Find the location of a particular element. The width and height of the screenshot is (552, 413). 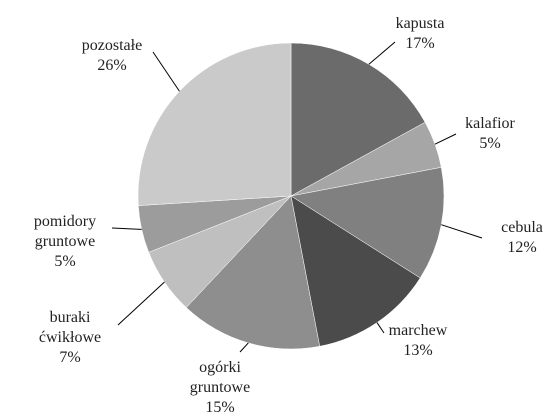

category-label: ćwikłowe is located at coordinates (70, 337).